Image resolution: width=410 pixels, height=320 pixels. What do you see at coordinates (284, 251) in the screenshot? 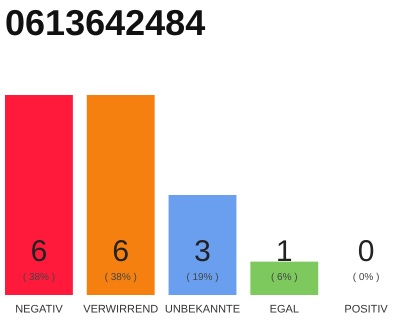
I see `data-label: 1` at bounding box center [284, 251].